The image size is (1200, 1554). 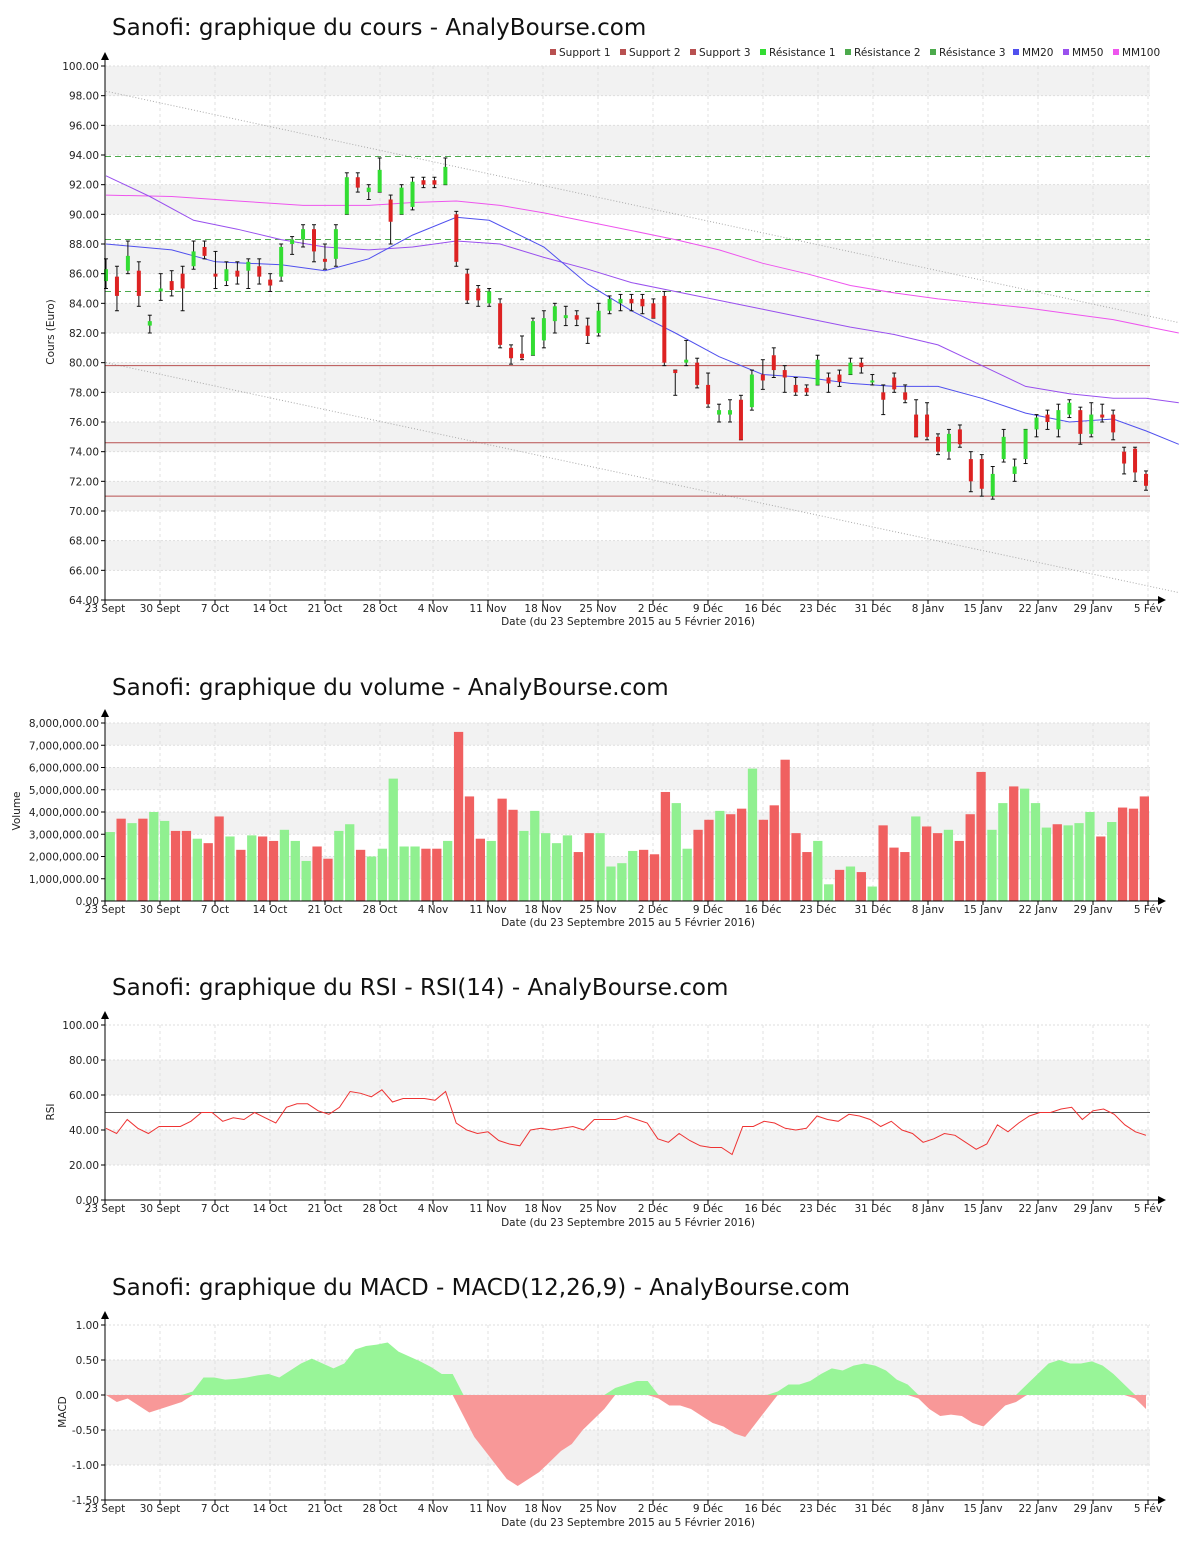 What do you see at coordinates (64, 724) in the screenshot?
I see `volume-ytick-label: 8,000,000.00` at bounding box center [64, 724].